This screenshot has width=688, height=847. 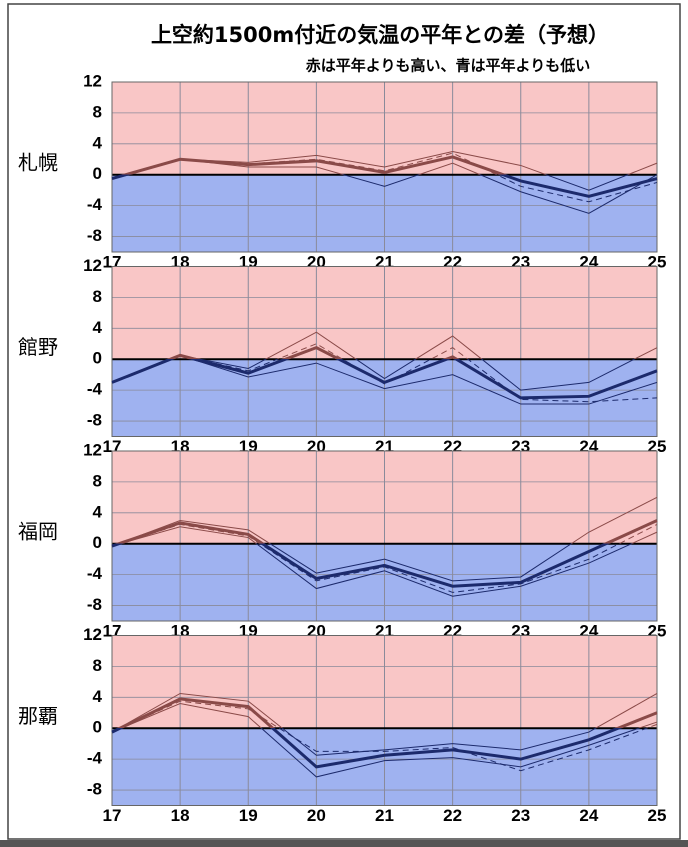 What do you see at coordinates (38, 532) in the screenshot?
I see `city-label: 福岡` at bounding box center [38, 532].